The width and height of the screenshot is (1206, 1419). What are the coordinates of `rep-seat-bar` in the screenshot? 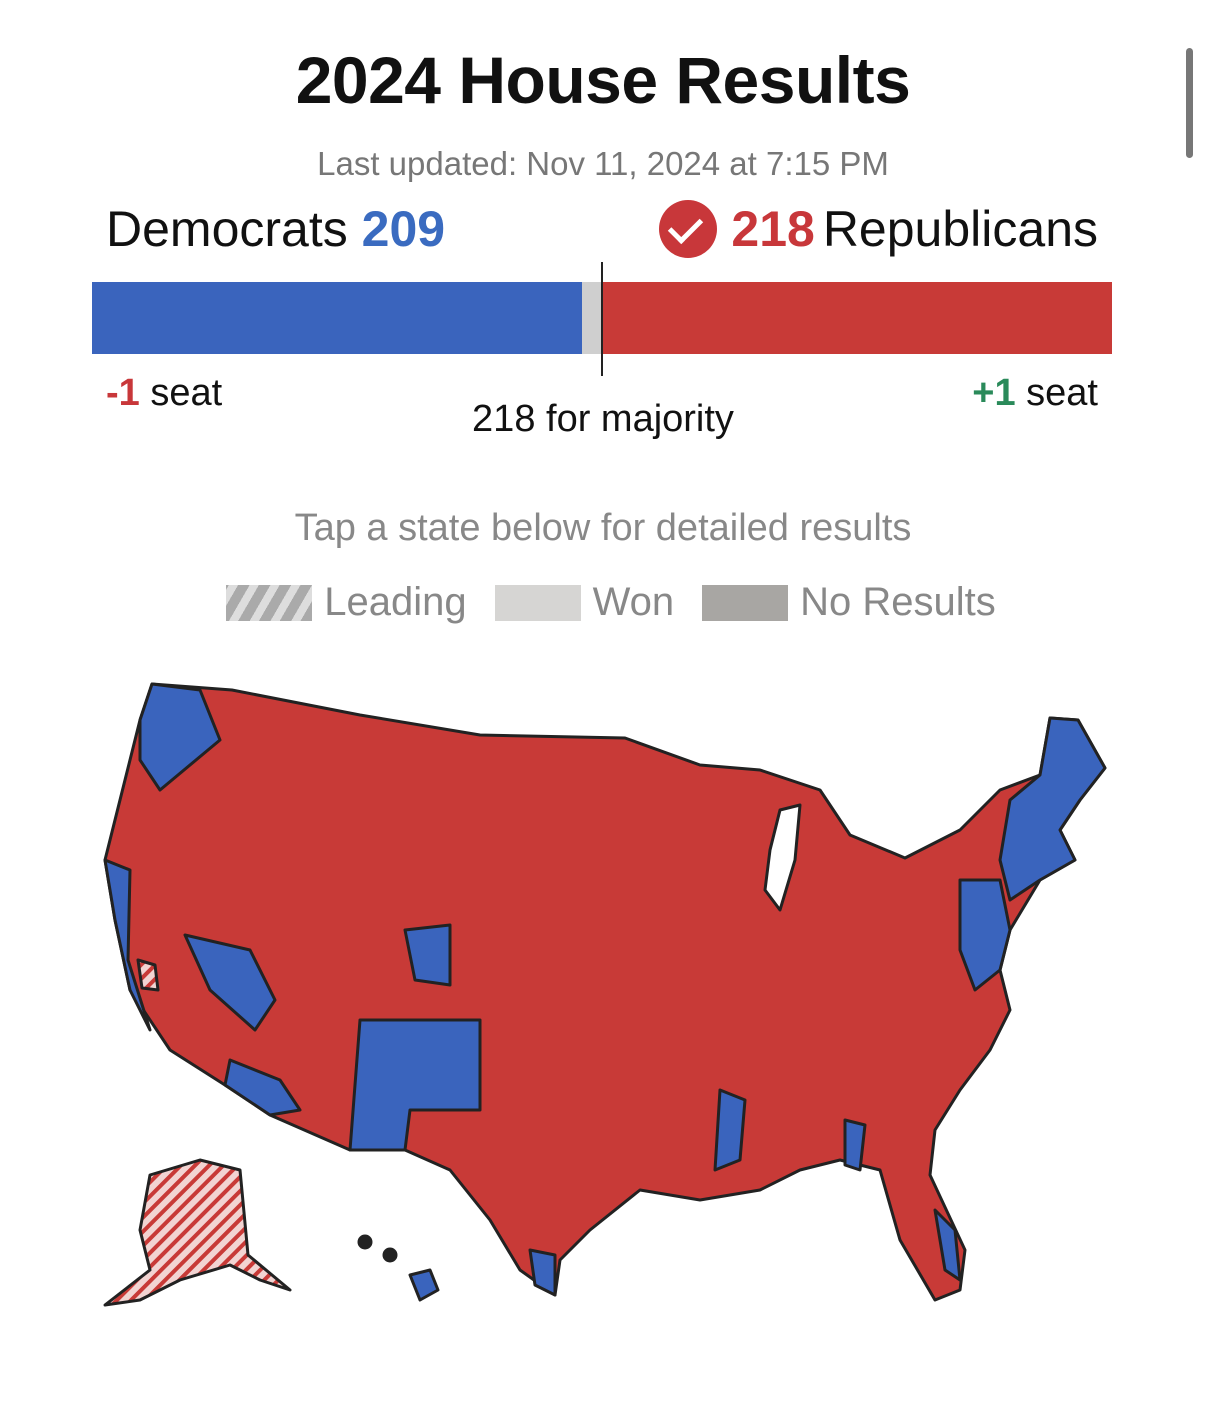 It's located at (856, 318).